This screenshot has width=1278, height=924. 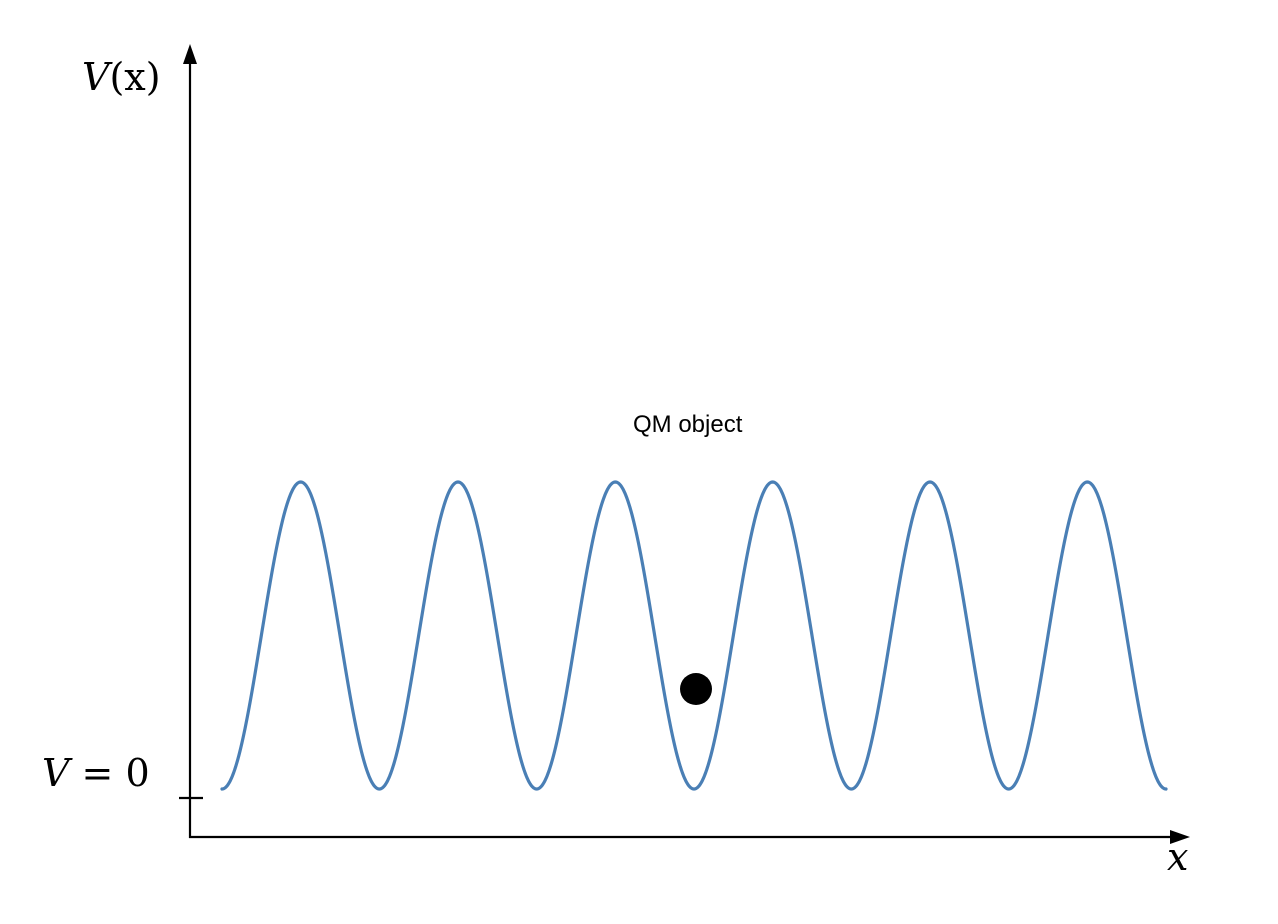 I want to click on baseline-label: V = 0, so click(x=96, y=773).